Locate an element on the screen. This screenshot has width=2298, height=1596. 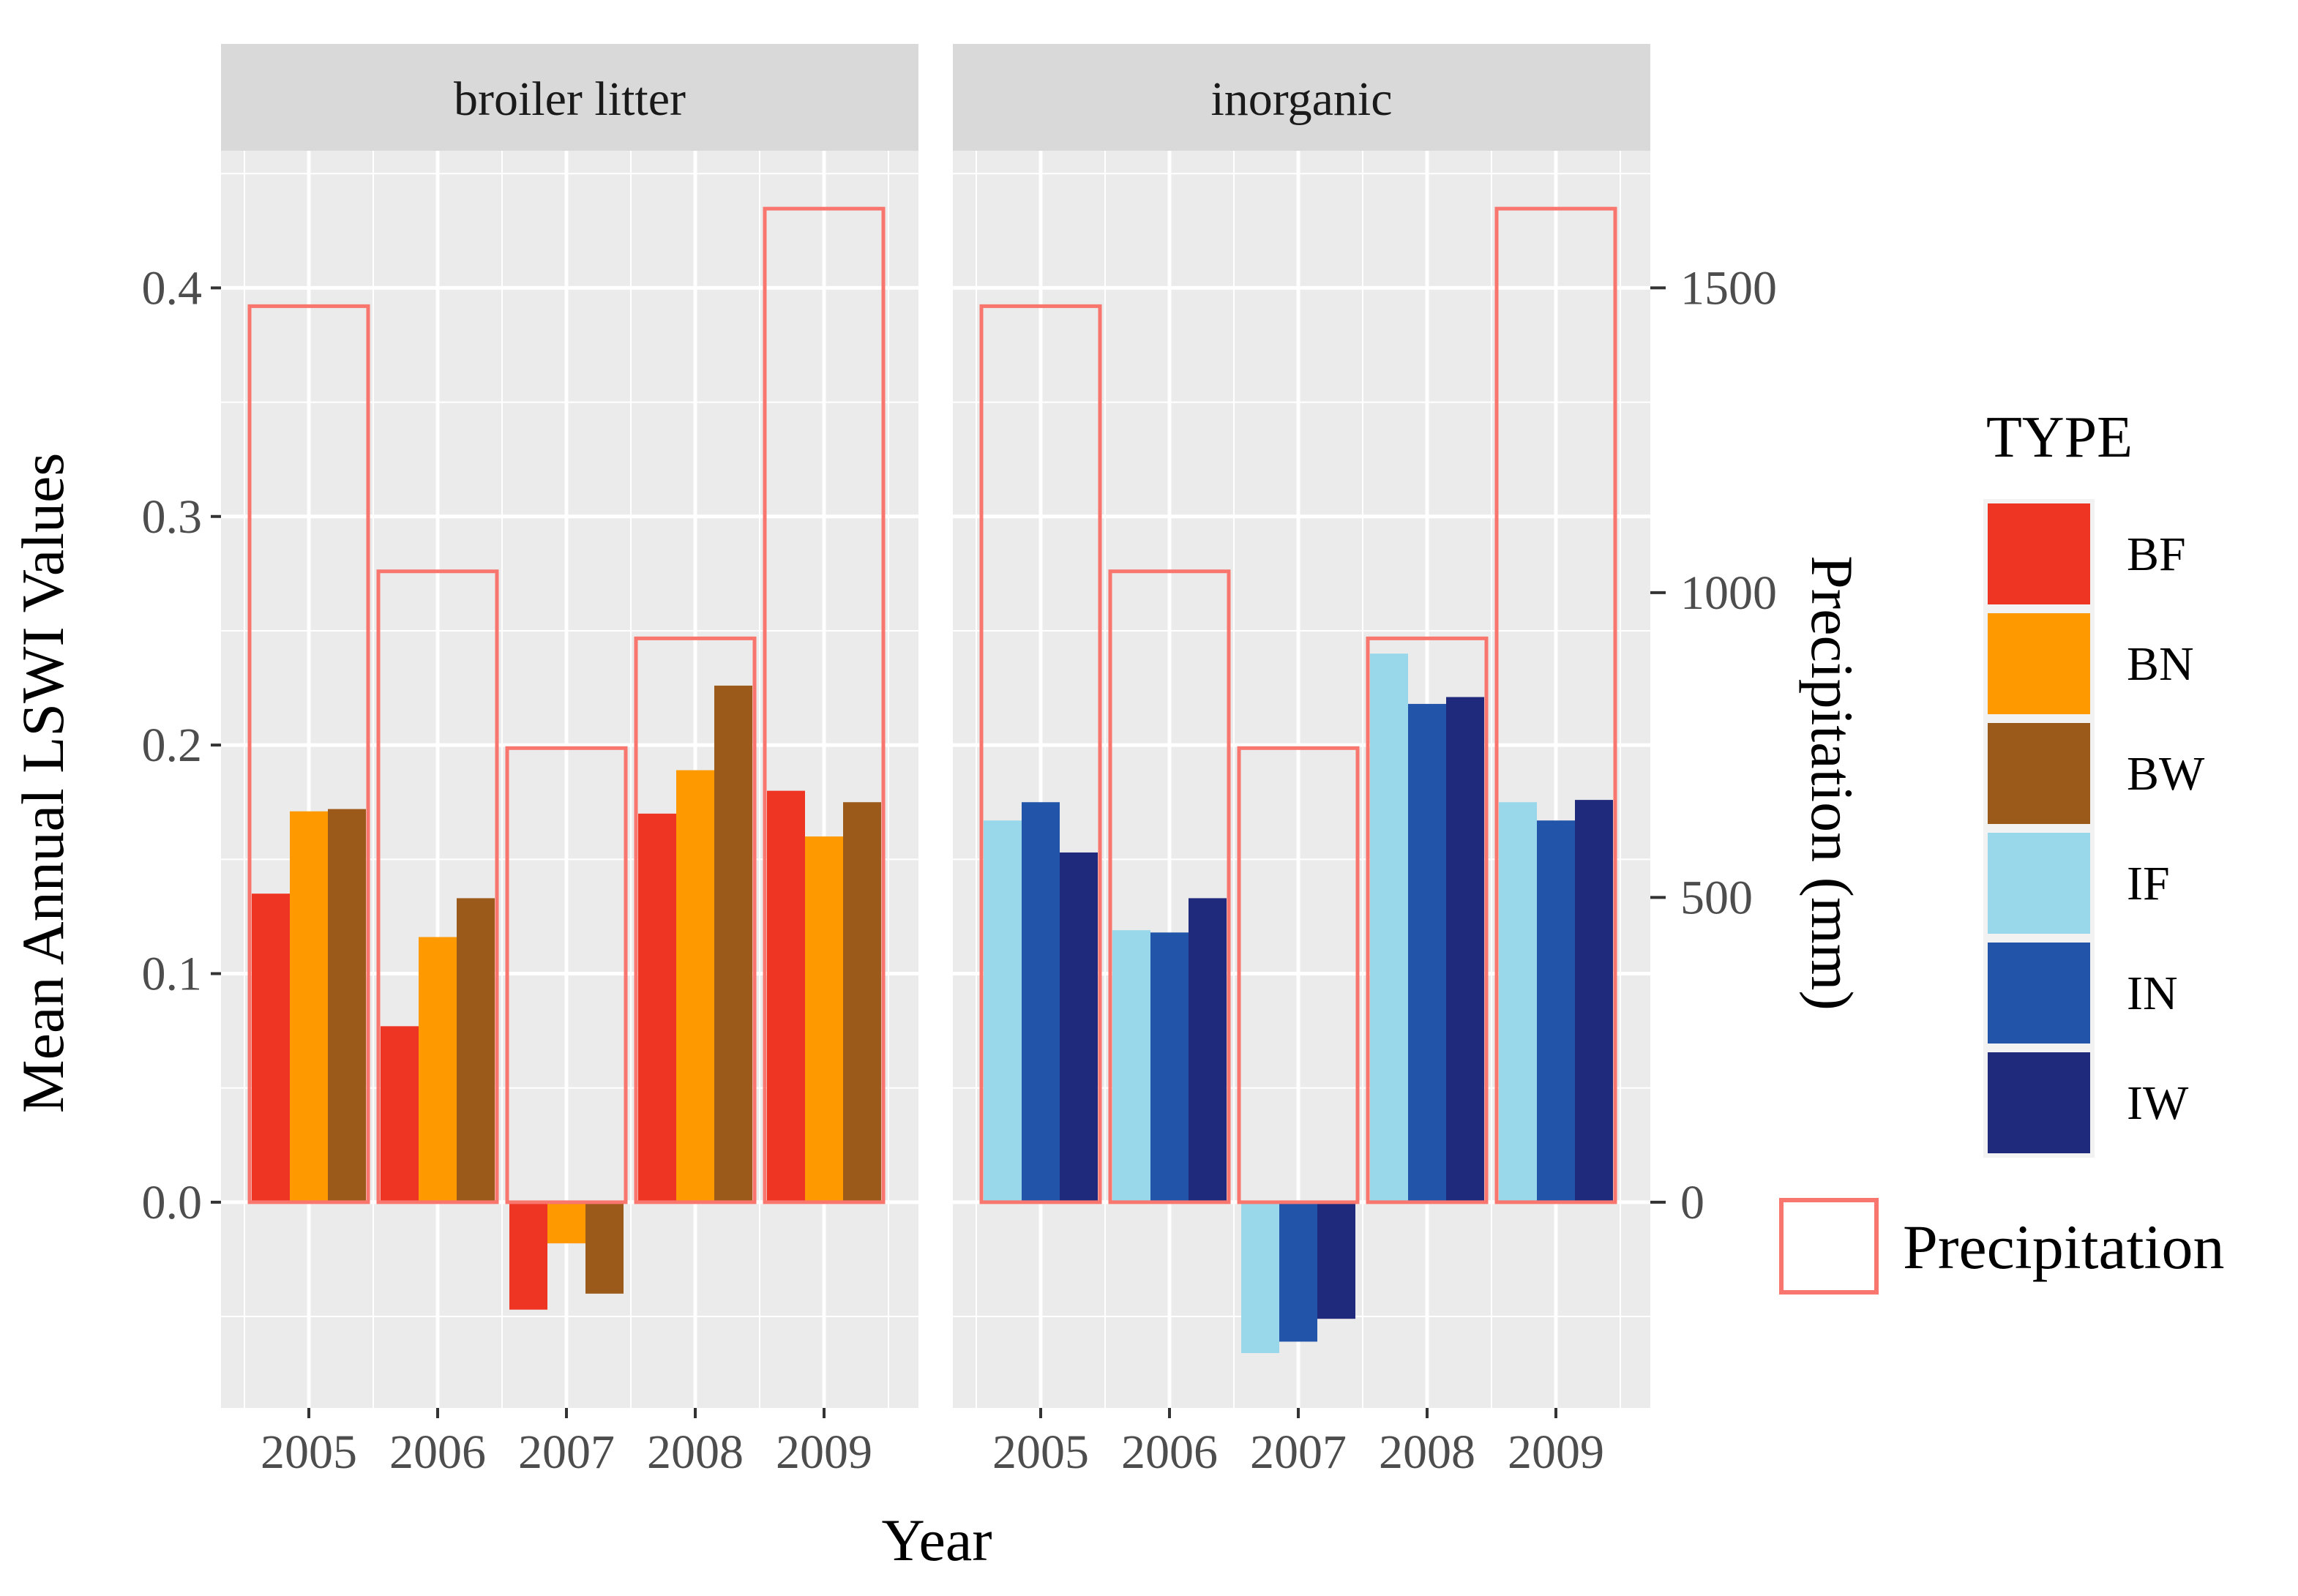
y2-tick-label: 0 is located at coordinates (1692, 1202).